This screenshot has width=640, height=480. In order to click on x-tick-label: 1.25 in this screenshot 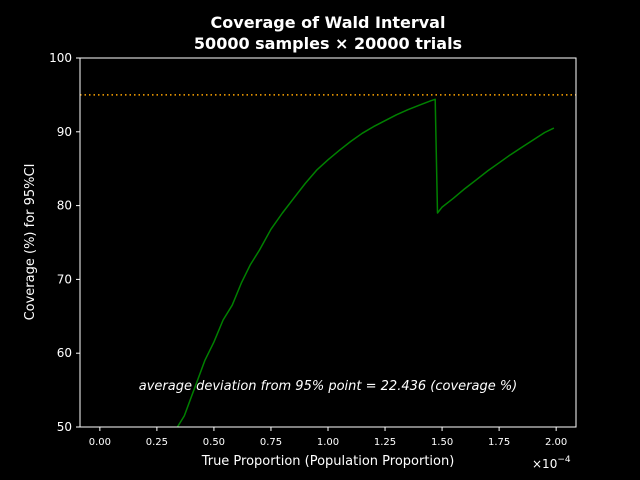, I will do `click(385, 442)`.